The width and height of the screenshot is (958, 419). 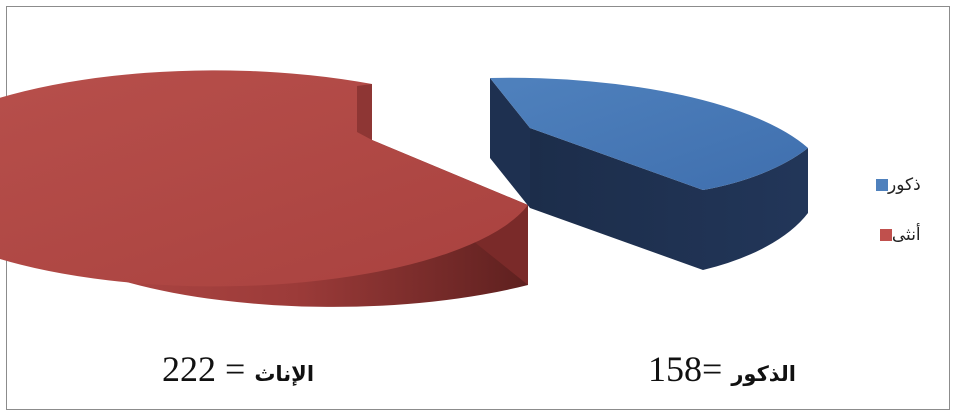 What do you see at coordinates (510, 143) in the screenshot?
I see `pie-slice-male-wall` at bounding box center [510, 143].